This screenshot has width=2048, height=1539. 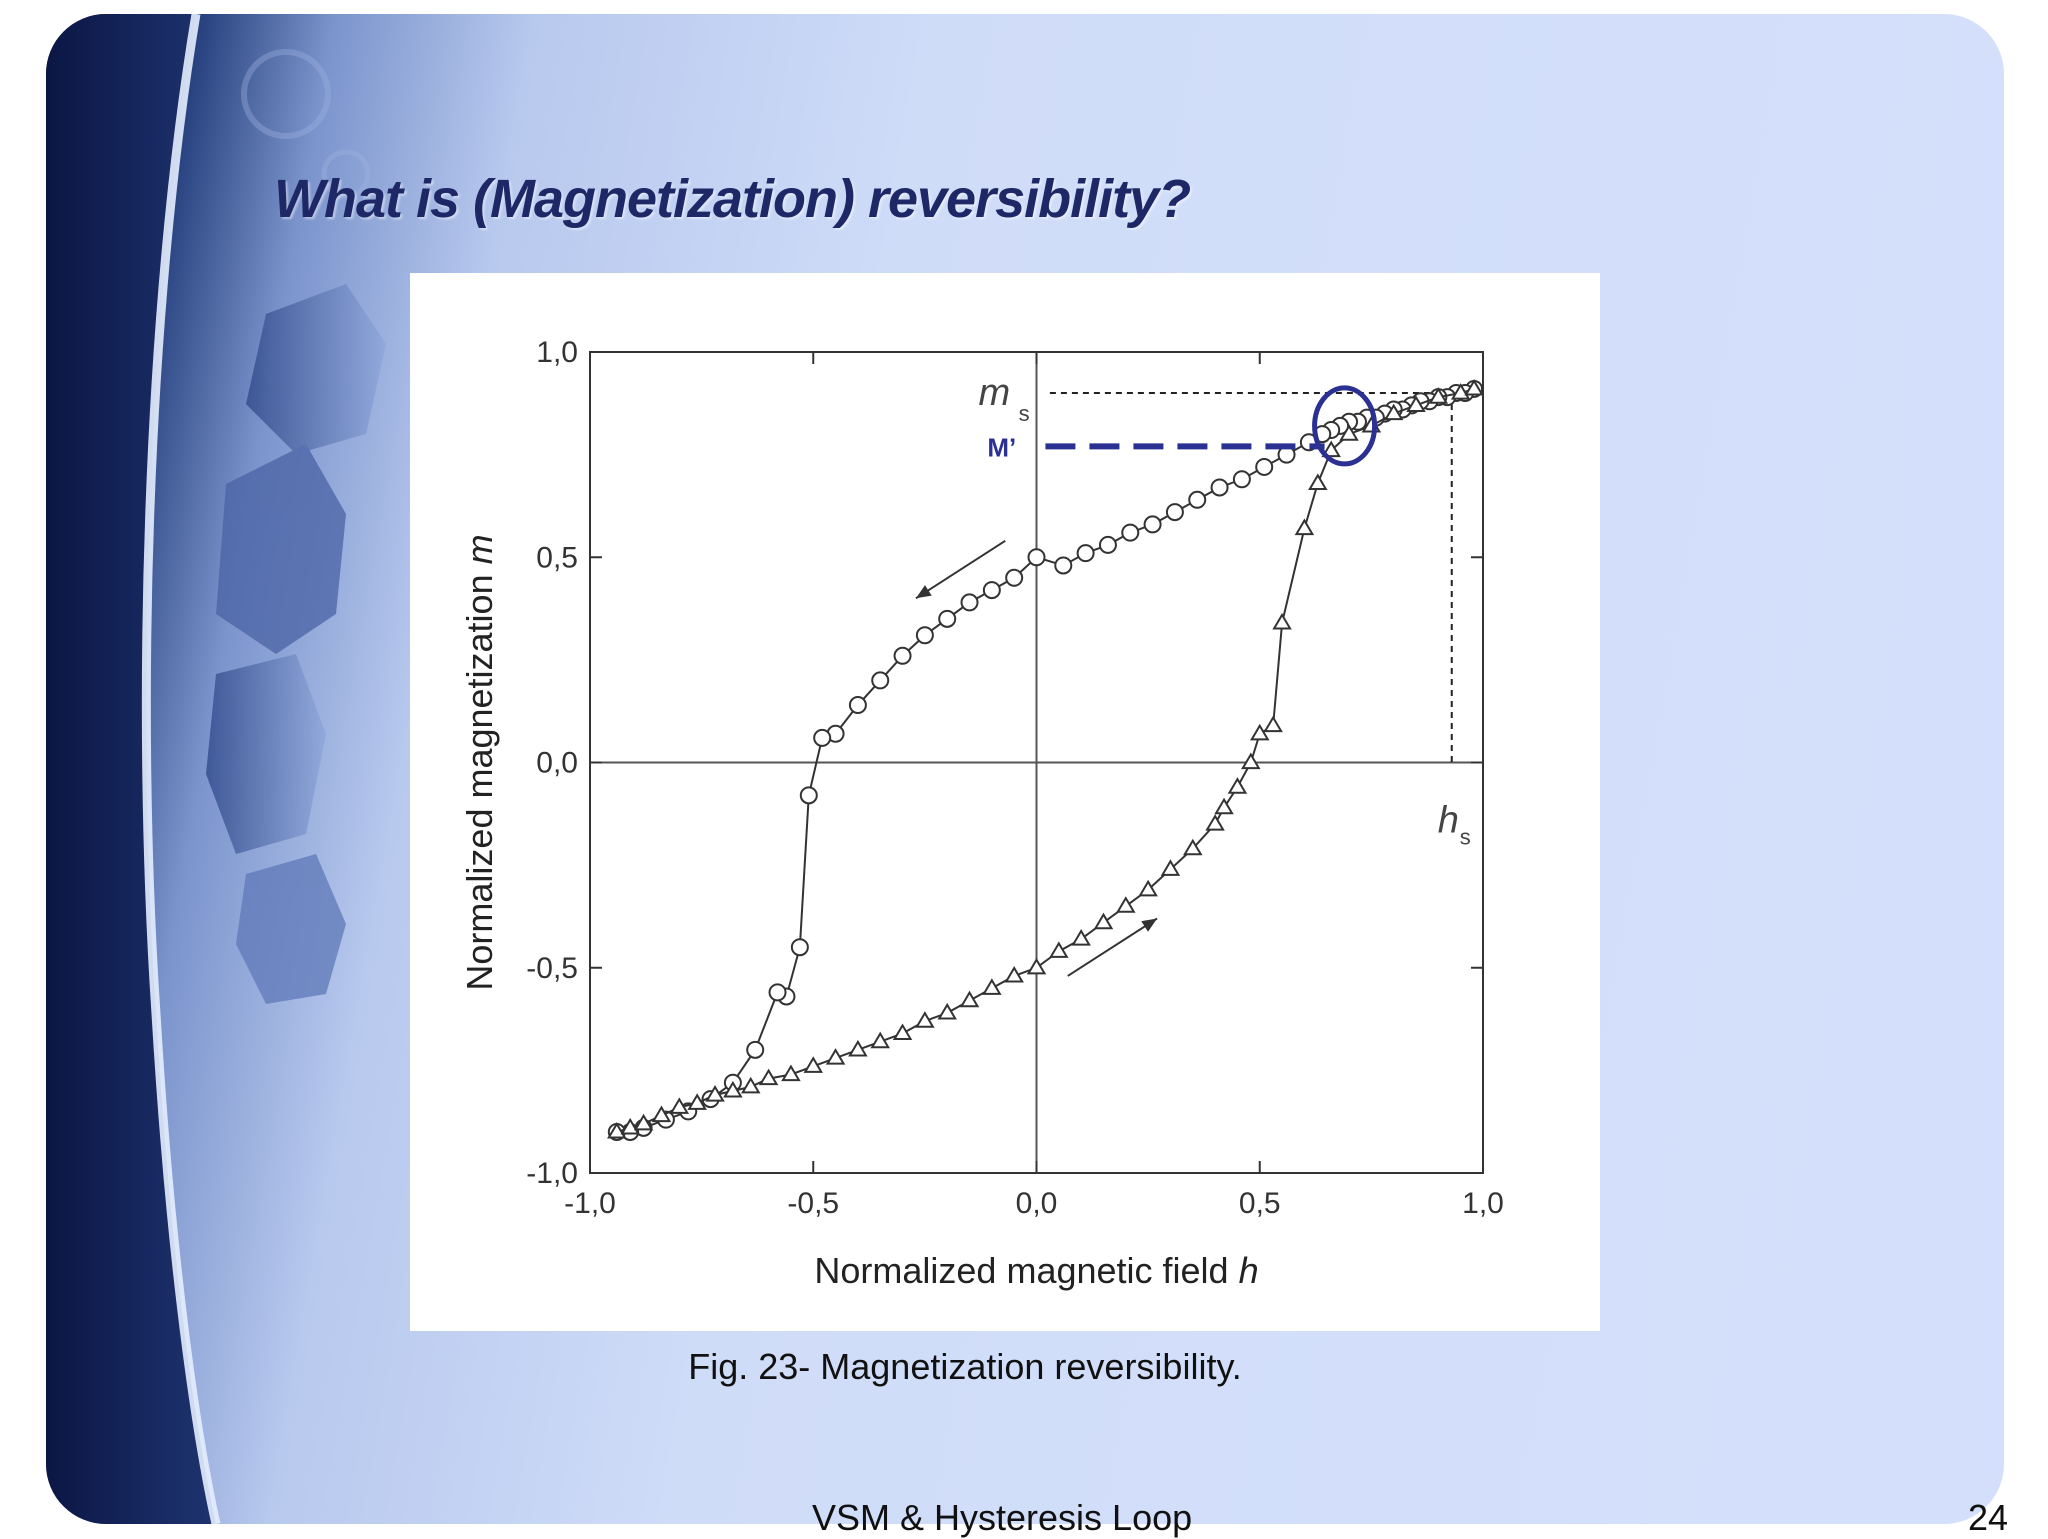 I want to click on x-tick-label: -1,0, so click(x=590, y=1203).